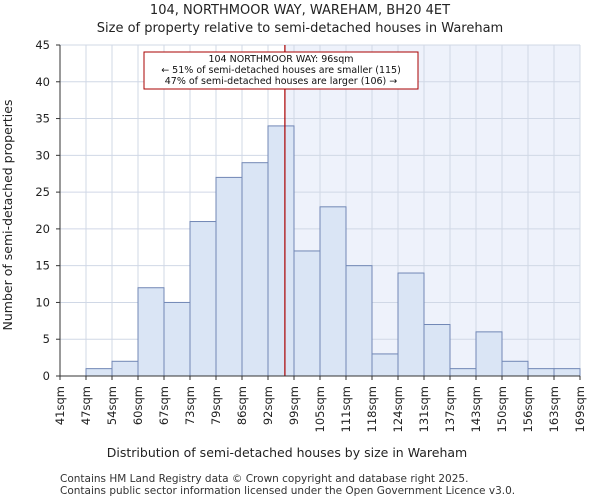 The height and width of the screenshot is (500, 600). Describe the element at coordinates (42, 155) in the screenshot. I see `y-tick-label: 30` at that location.